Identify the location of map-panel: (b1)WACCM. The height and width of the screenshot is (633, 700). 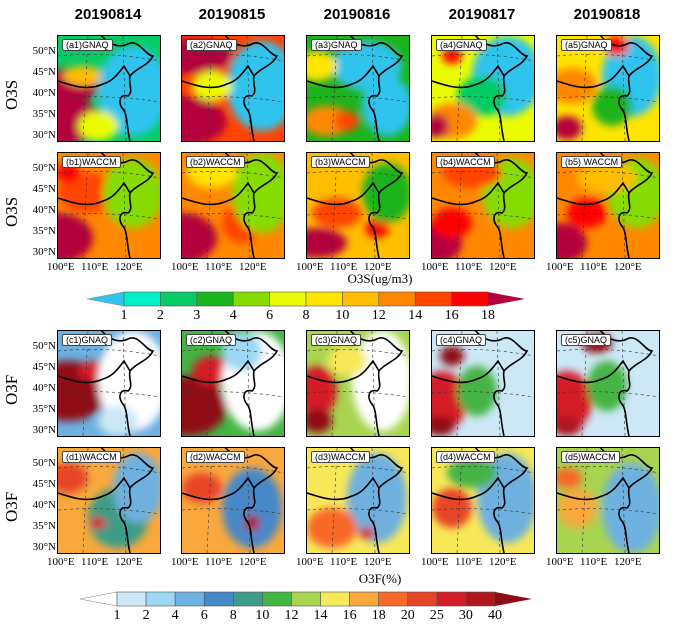
(109, 205).